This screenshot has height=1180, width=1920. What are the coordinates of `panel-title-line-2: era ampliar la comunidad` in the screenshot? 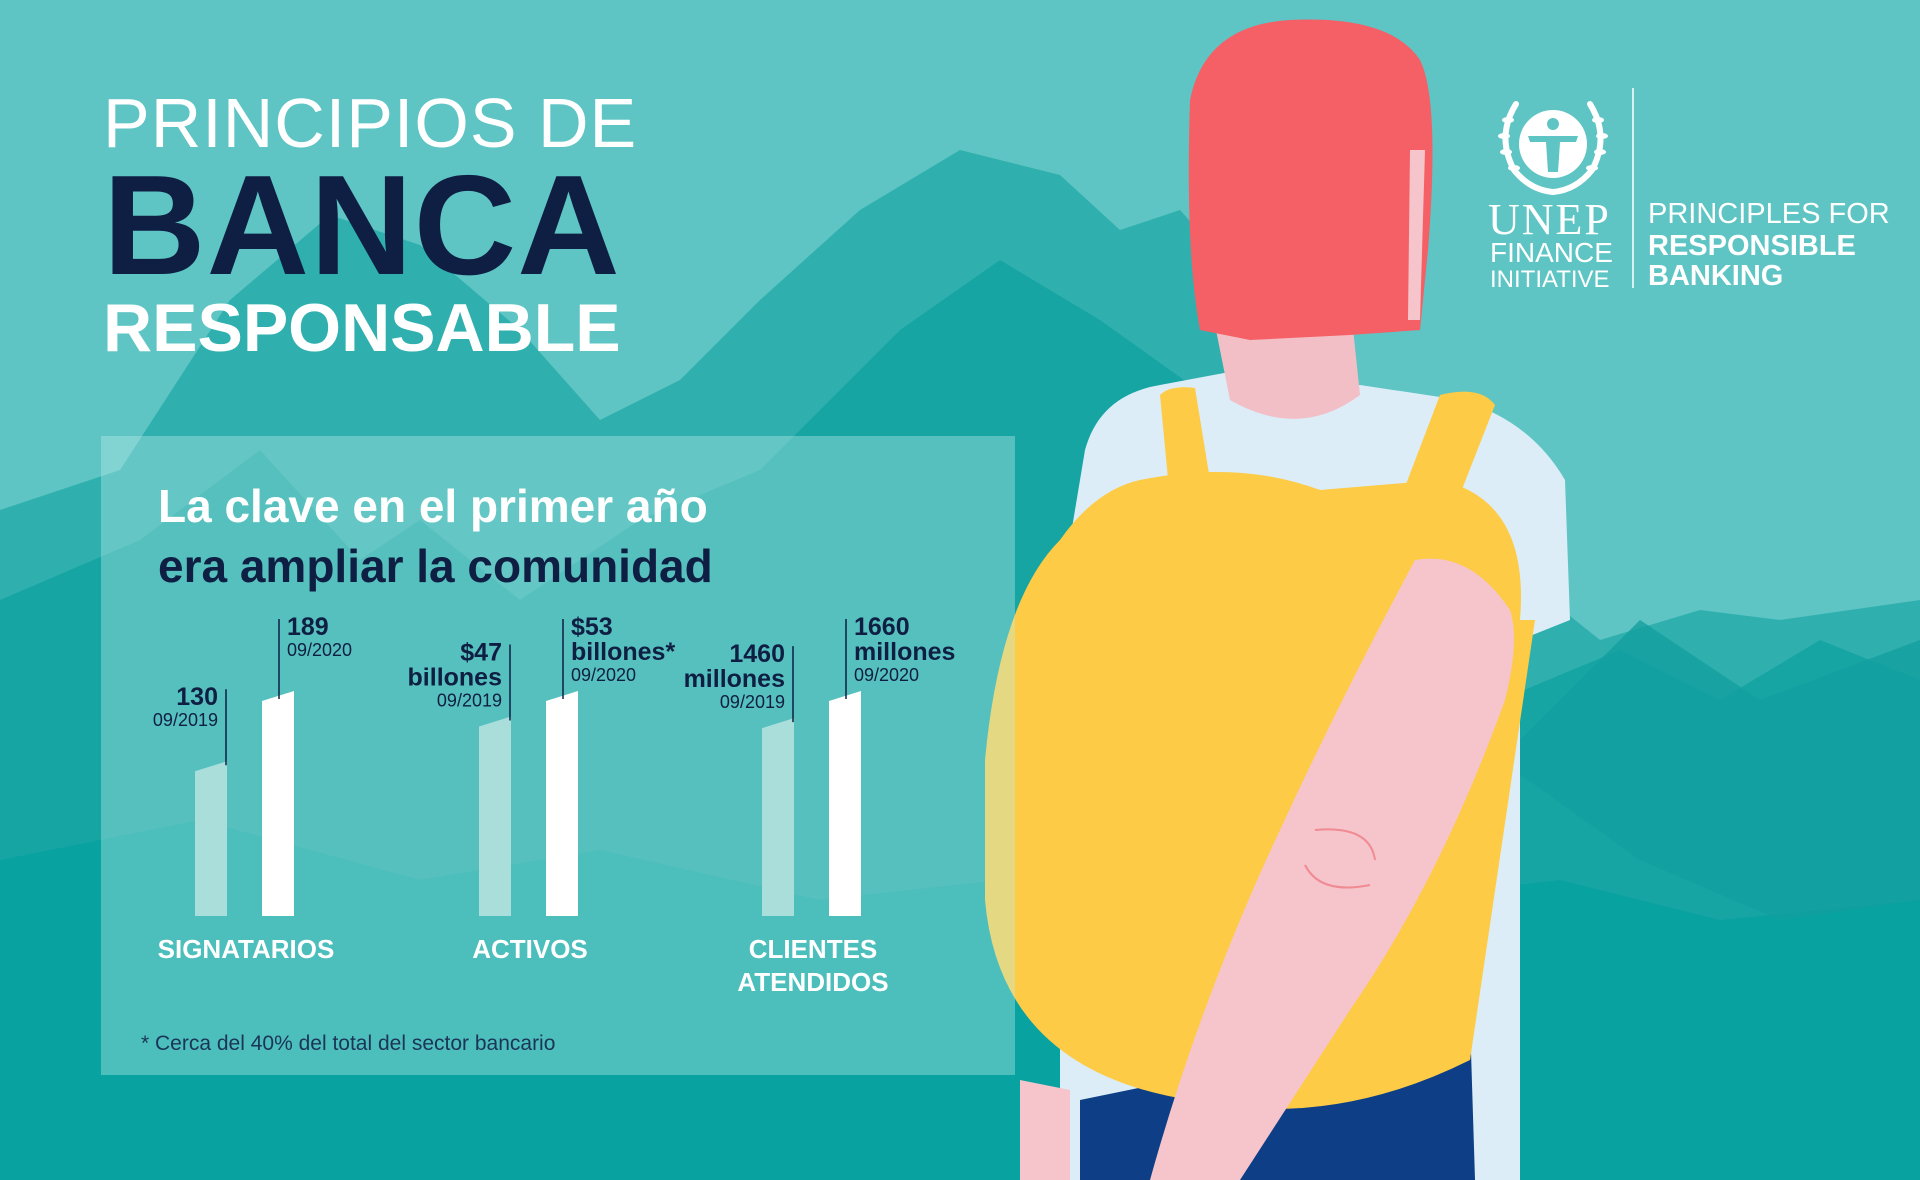 It's located at (435, 566).